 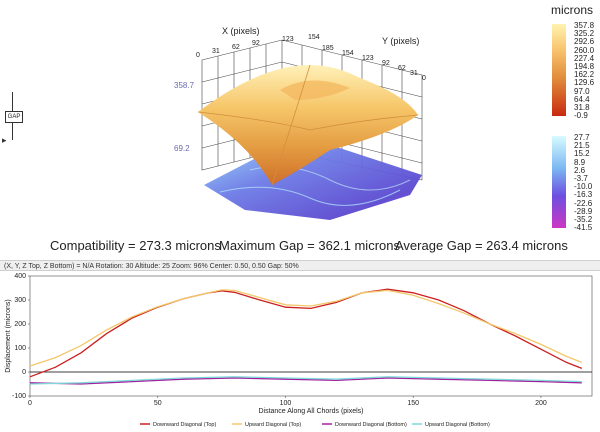 What do you see at coordinates (582, 154) in the screenshot?
I see `scale-label: 15.2` at bounding box center [582, 154].